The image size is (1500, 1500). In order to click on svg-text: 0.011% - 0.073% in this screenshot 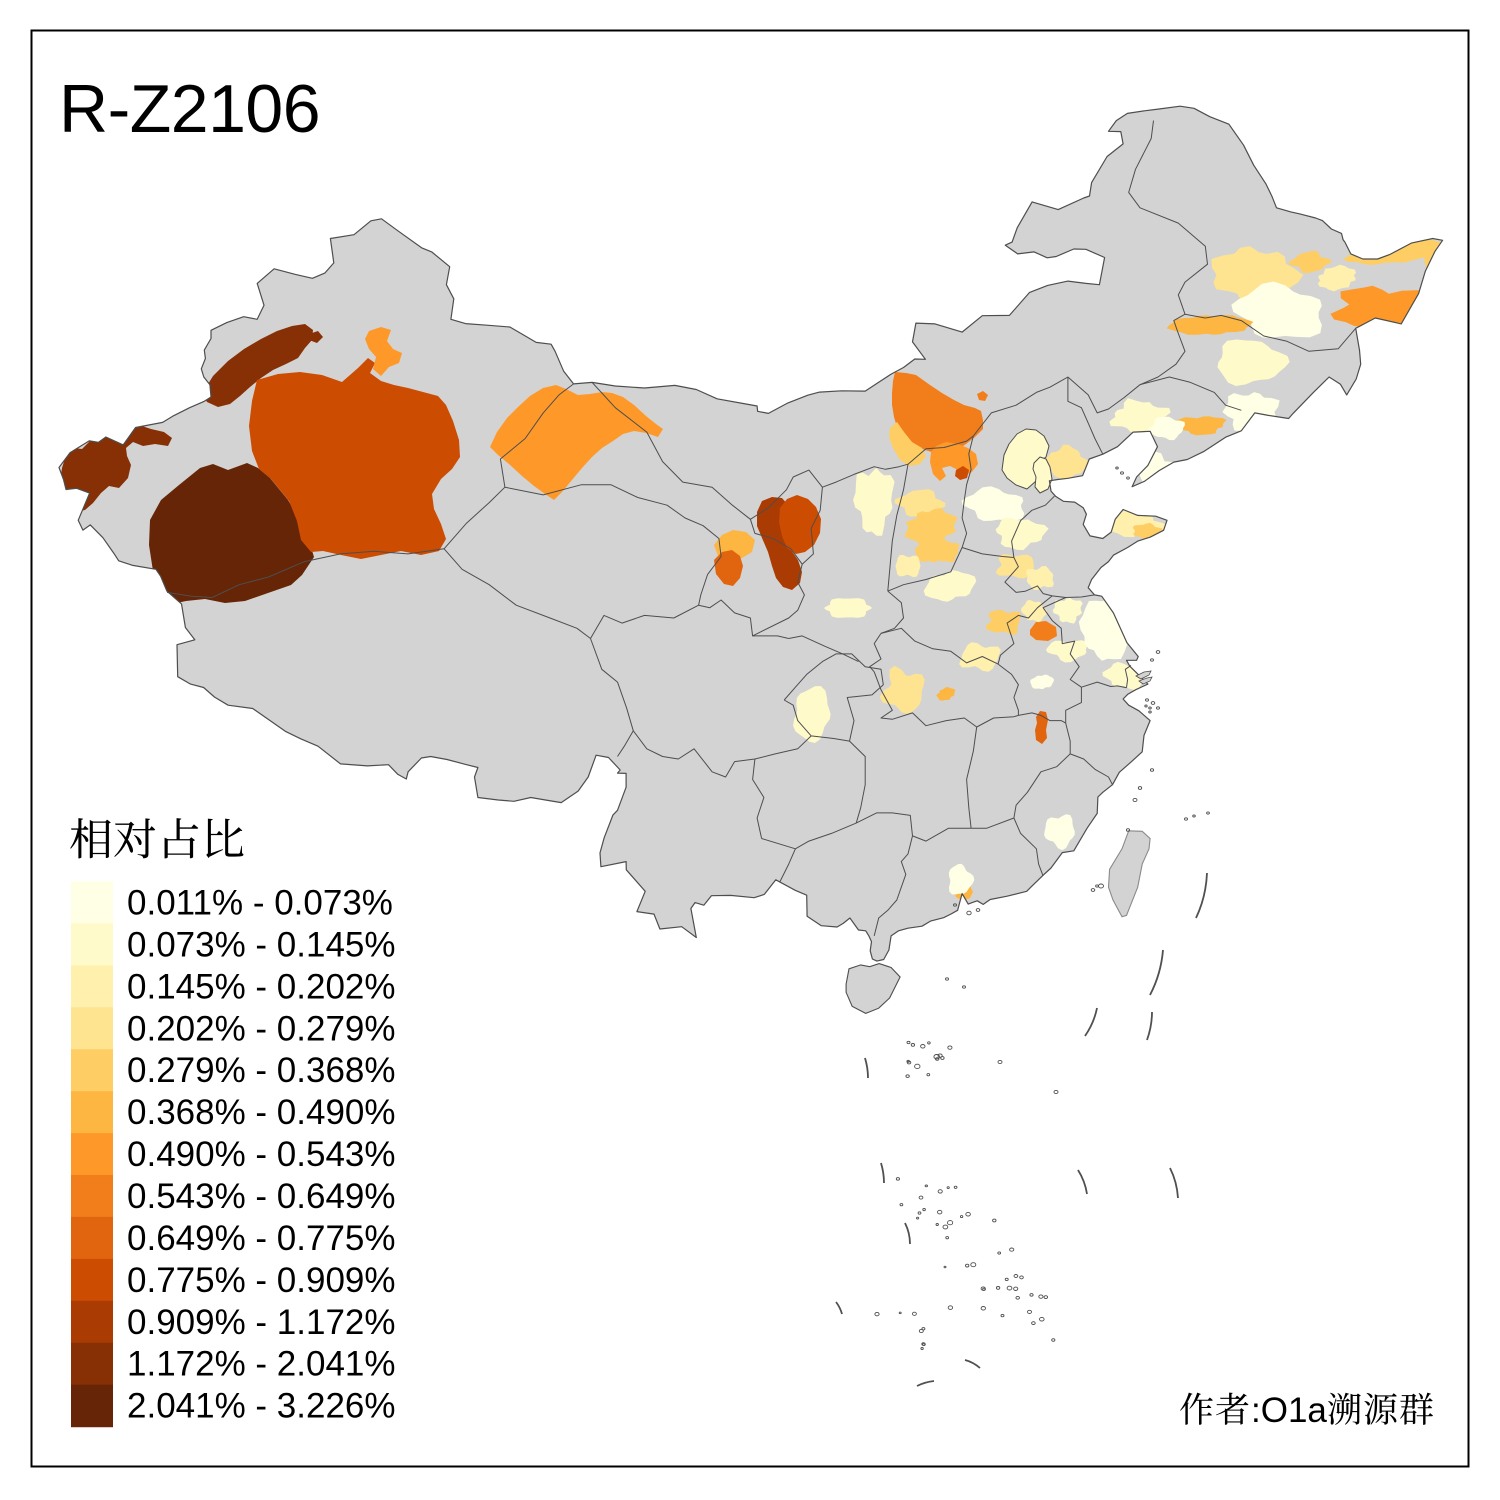, I will do `click(260, 903)`.